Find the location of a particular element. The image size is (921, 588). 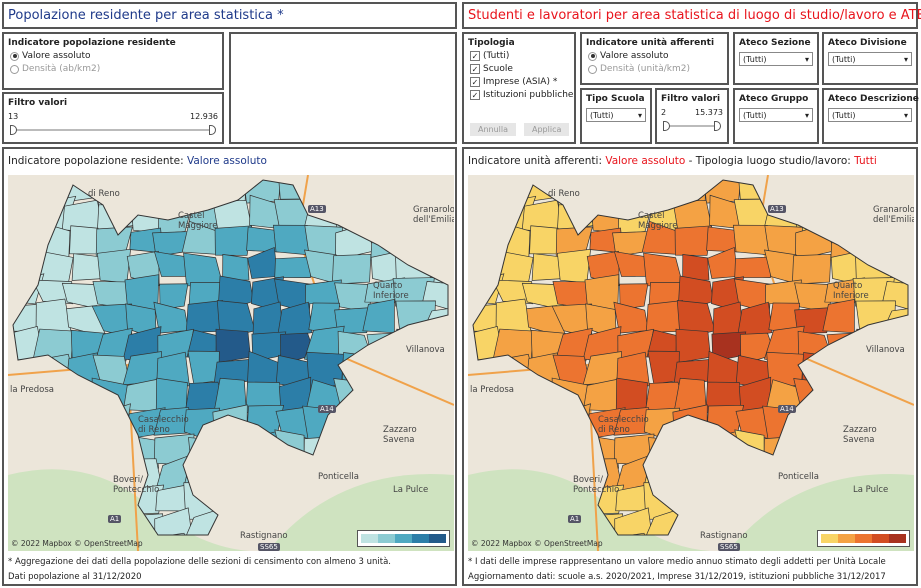

ateco-divisione-dropdown: (Tutti) ▾ is located at coordinates (870, 59).